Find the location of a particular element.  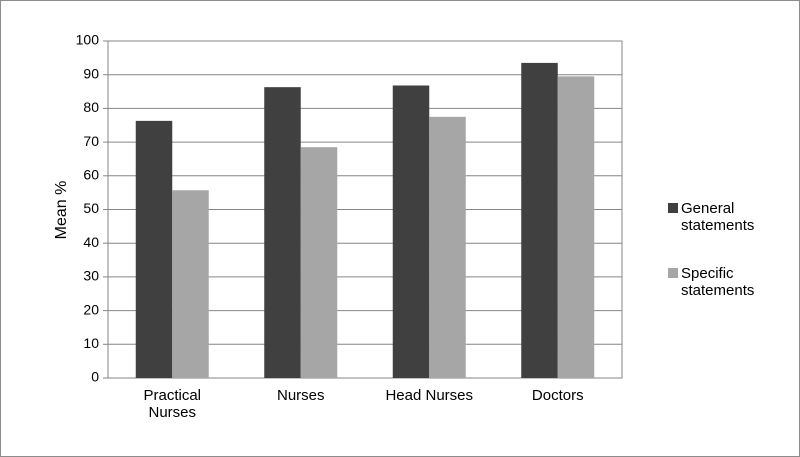

y-tick-label: 20 is located at coordinates (91, 309).